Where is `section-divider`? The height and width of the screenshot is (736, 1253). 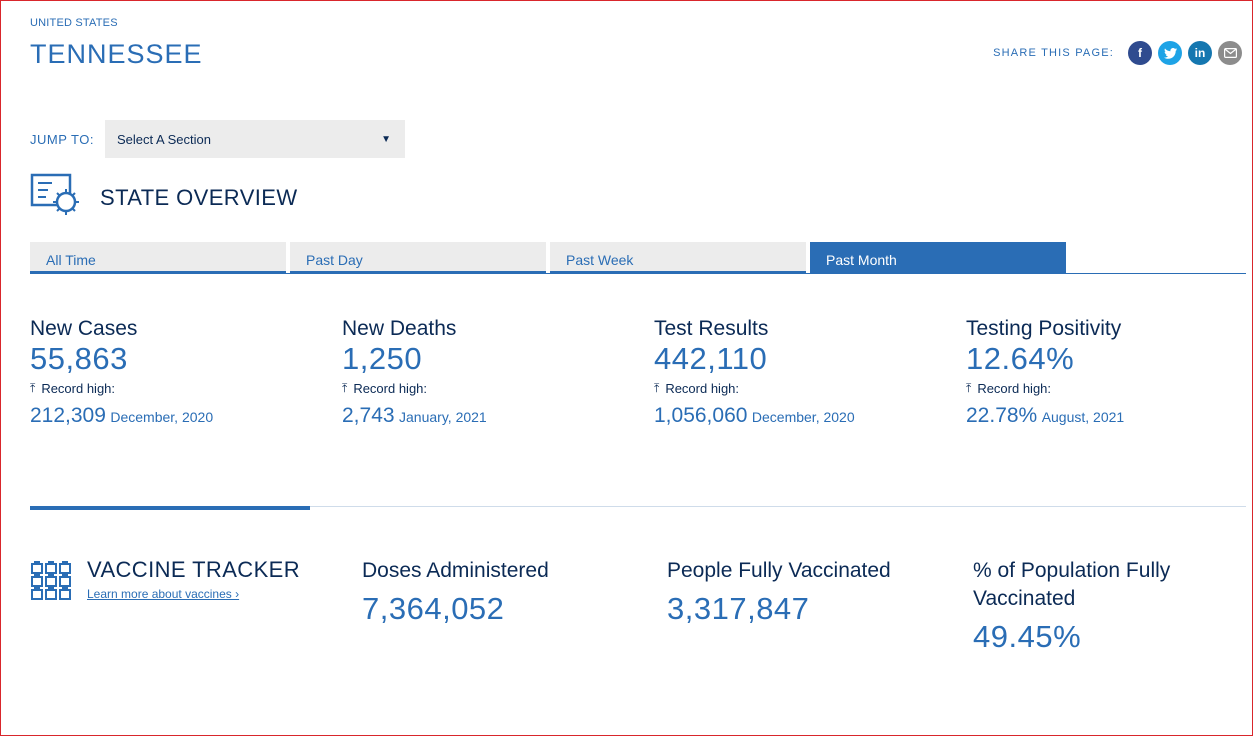 section-divider is located at coordinates (638, 506).